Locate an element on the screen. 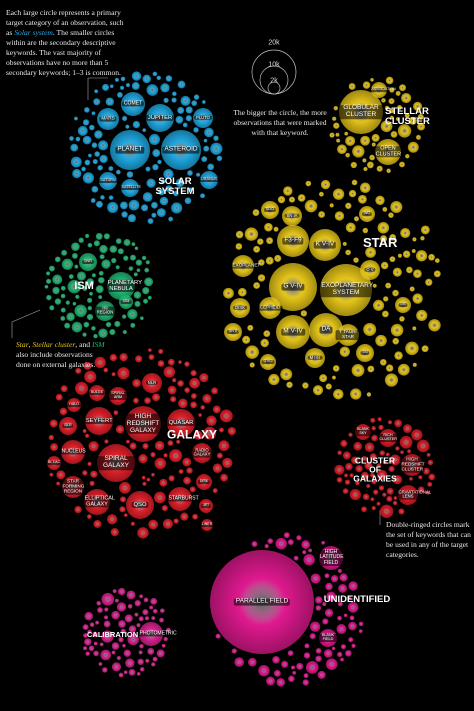 The height and width of the screenshot is (711, 474). keyword-label: GLOBULAR CLUSTER is located at coordinates (361, 111).